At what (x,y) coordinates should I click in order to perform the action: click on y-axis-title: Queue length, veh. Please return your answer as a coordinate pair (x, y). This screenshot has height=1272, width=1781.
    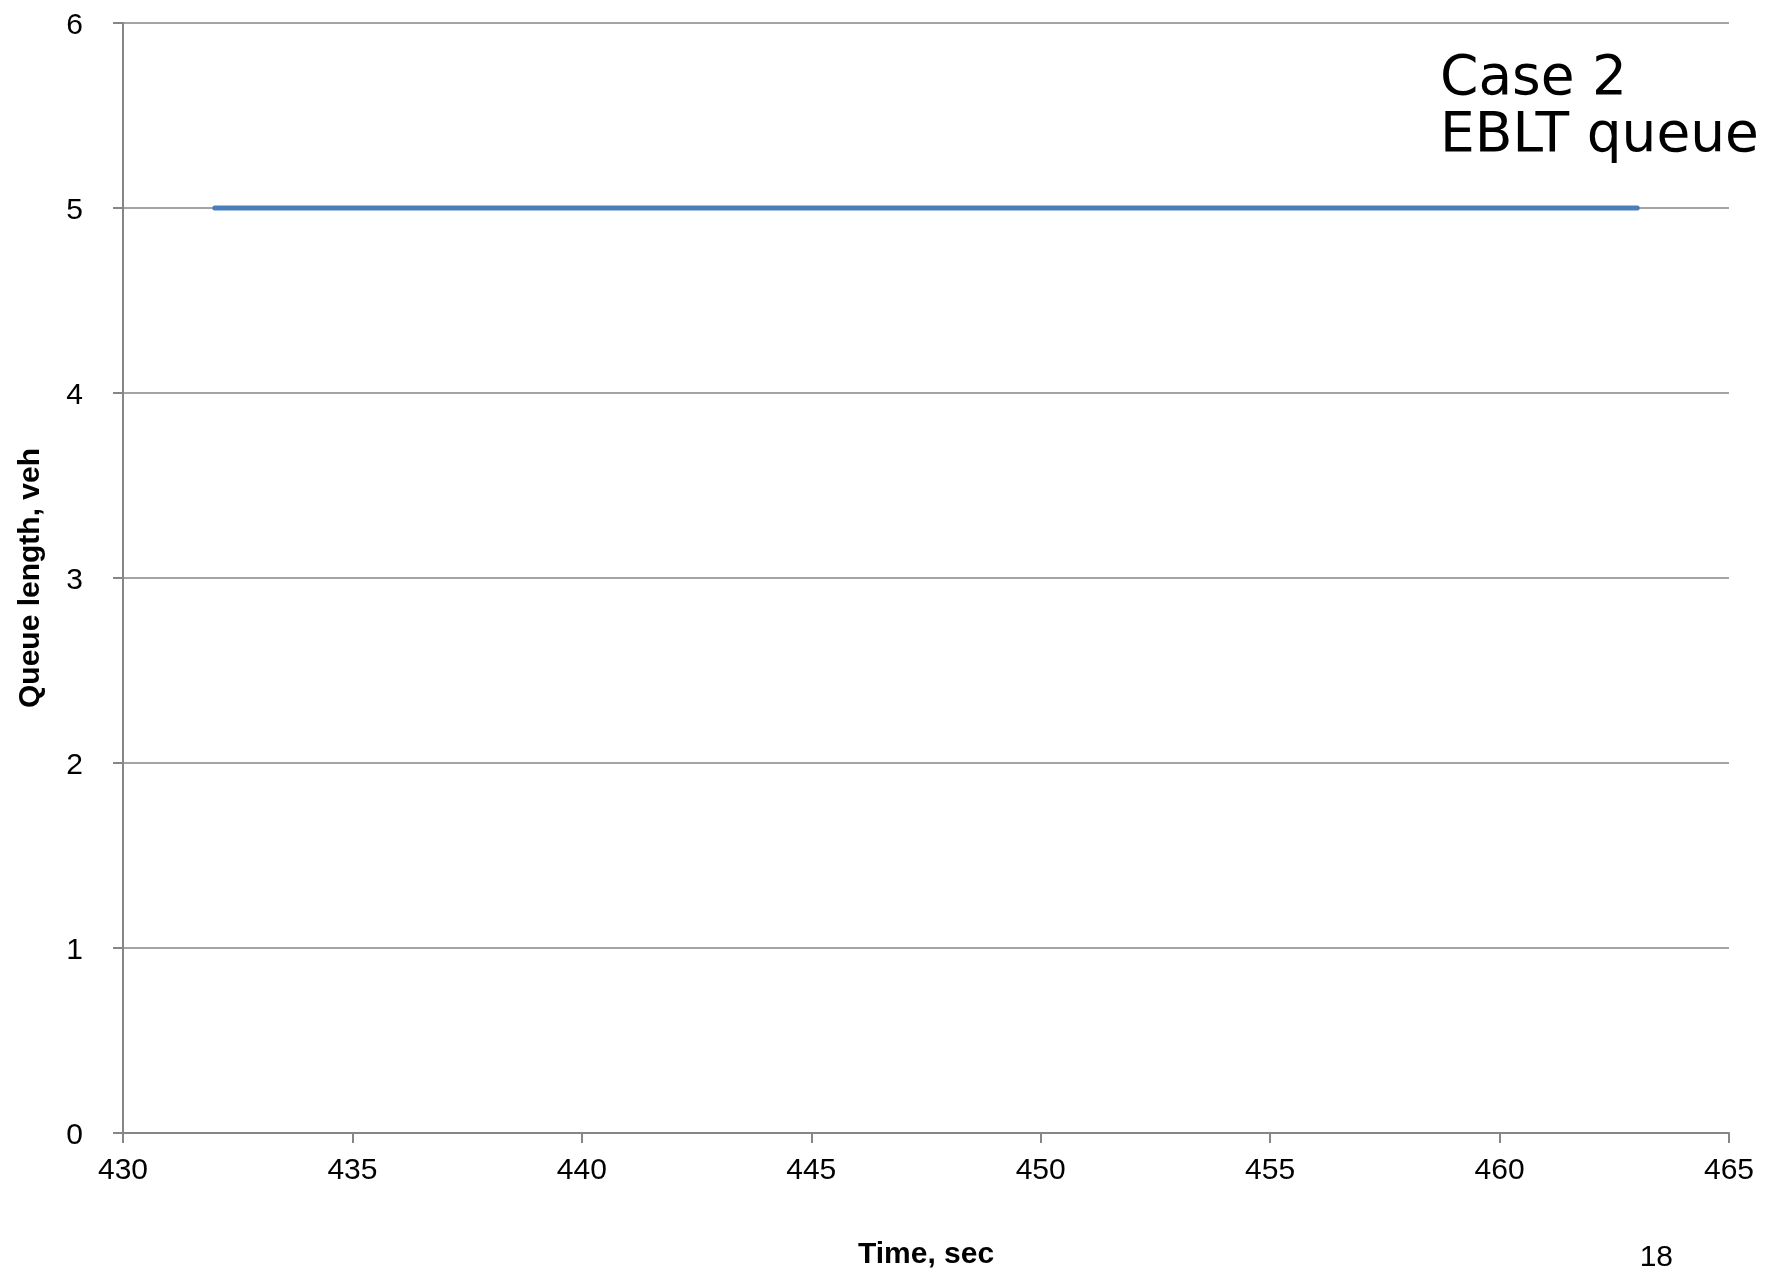
    Looking at the image, I should click on (28, 578).